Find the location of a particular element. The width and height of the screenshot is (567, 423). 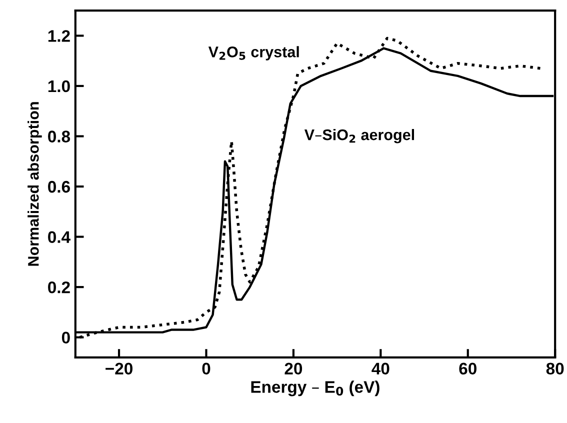

y-tick-label: 0.8 is located at coordinates (59, 136).